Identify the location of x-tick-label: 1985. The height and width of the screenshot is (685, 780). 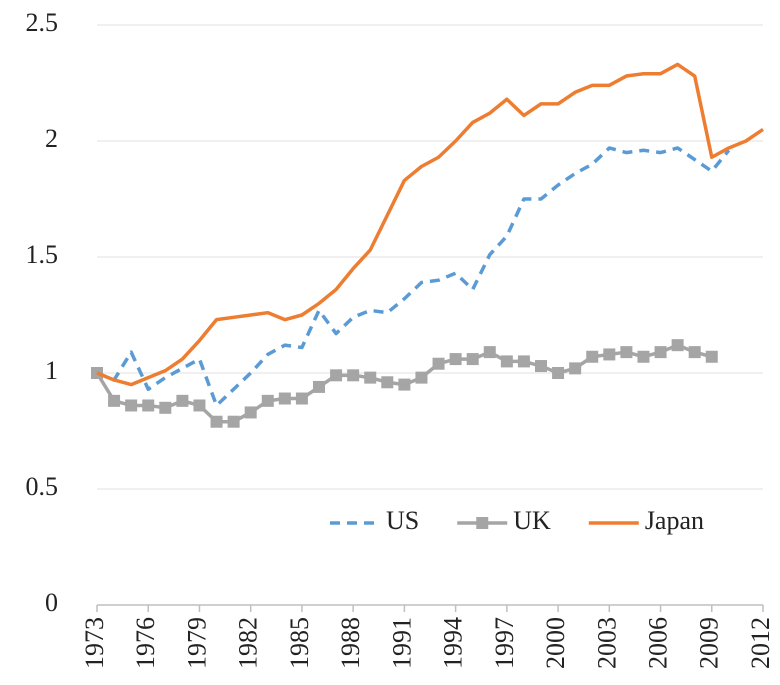
(299, 643).